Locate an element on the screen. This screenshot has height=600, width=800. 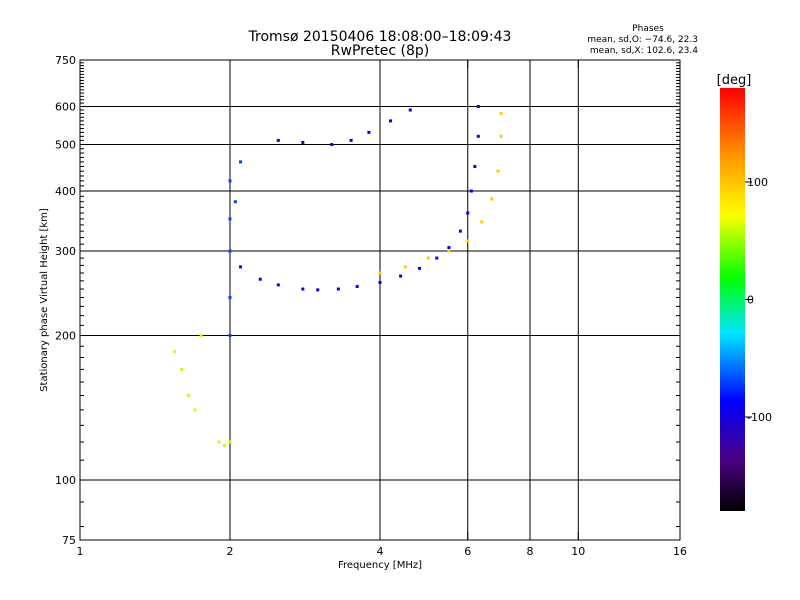
phase-info-heading: Phases is located at coordinates (648, 29).